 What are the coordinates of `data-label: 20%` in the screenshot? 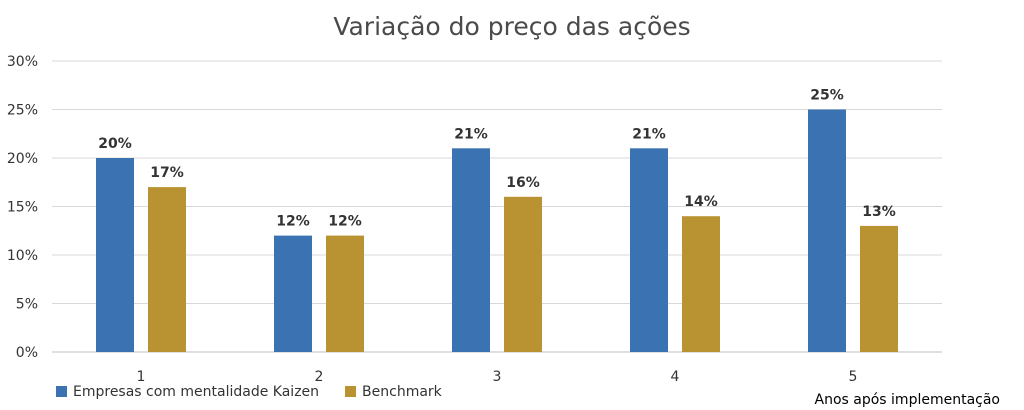 It's located at (115, 144).